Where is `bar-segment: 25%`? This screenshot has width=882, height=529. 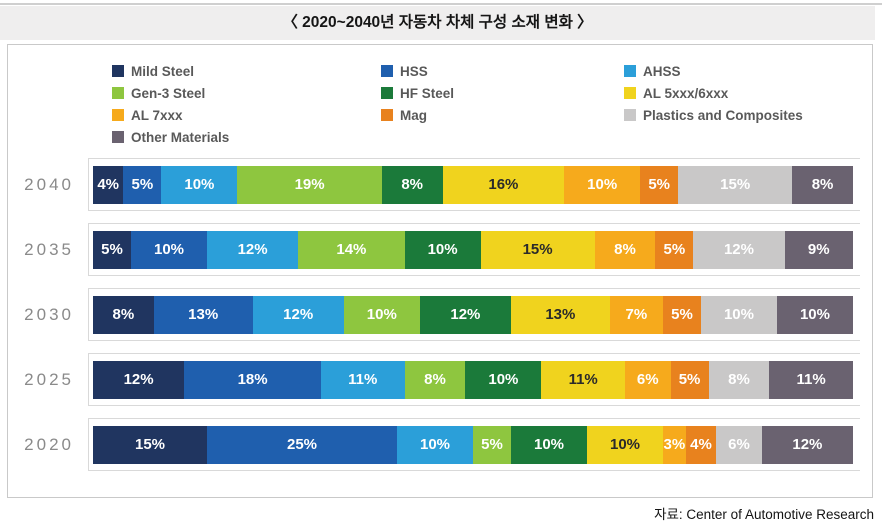
bar-segment: 25% is located at coordinates (302, 445).